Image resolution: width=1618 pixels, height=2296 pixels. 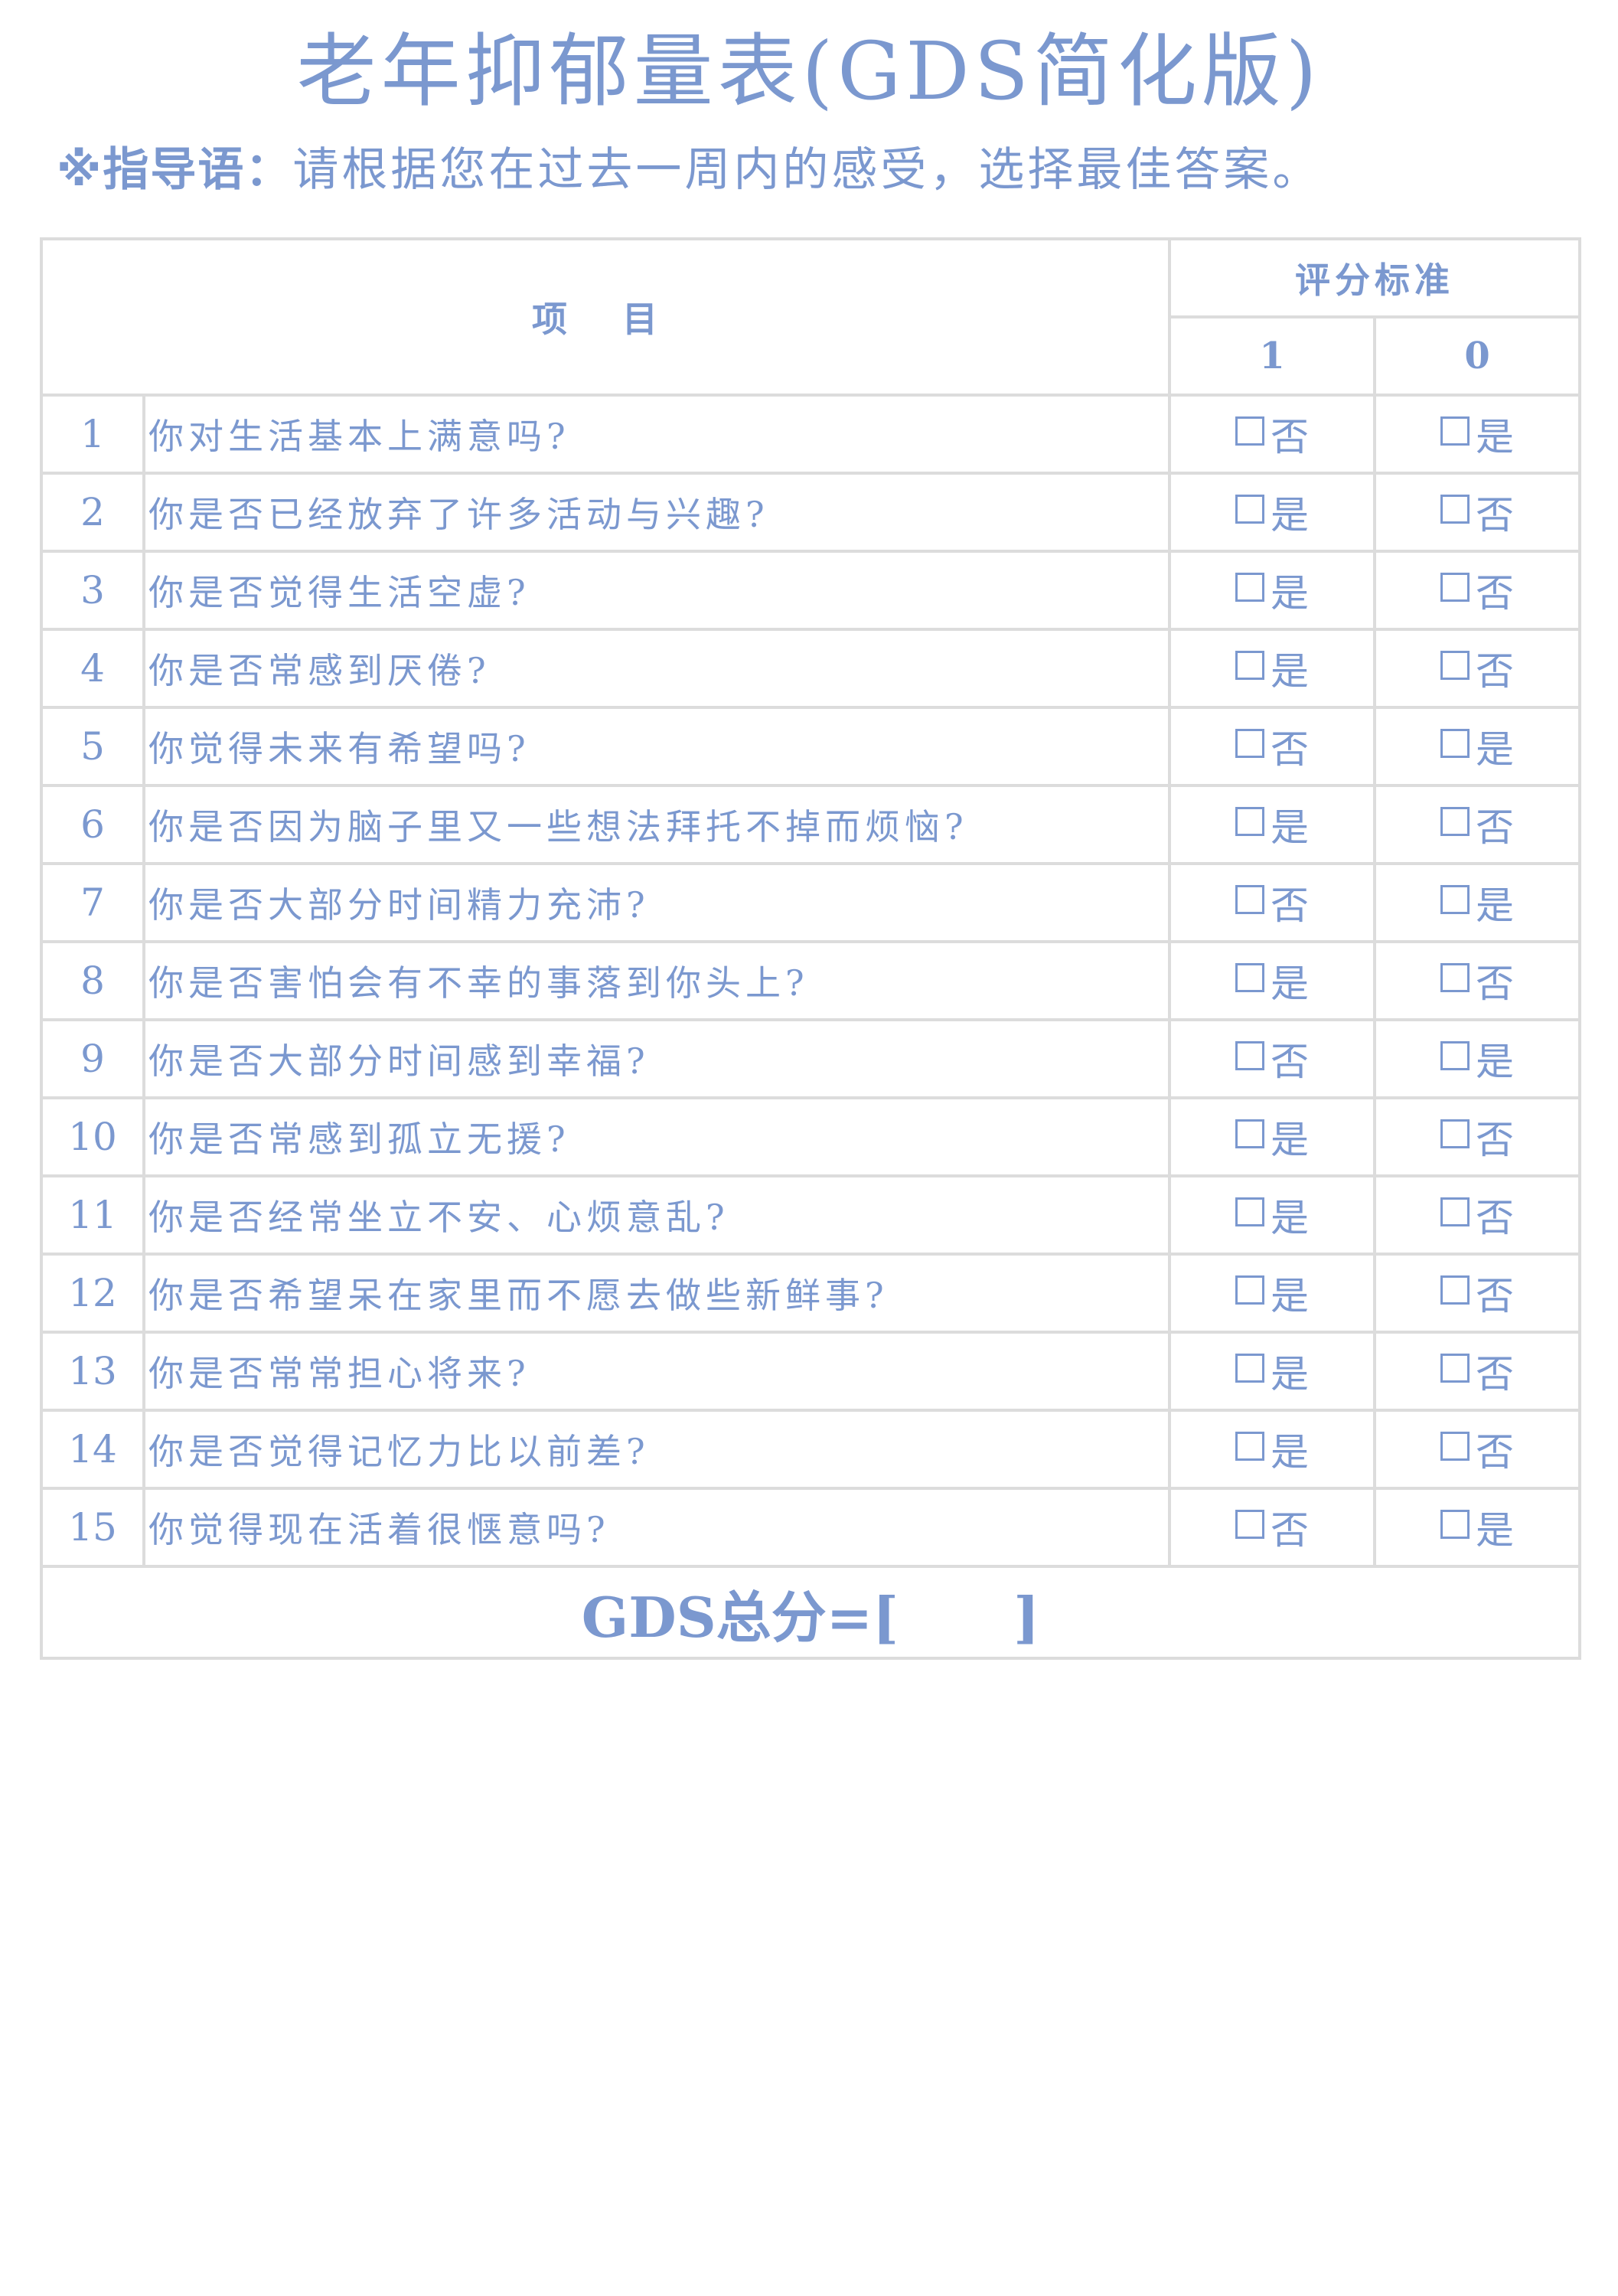 What do you see at coordinates (1272, 356) in the screenshot?
I see `header-score-1: 1` at bounding box center [1272, 356].